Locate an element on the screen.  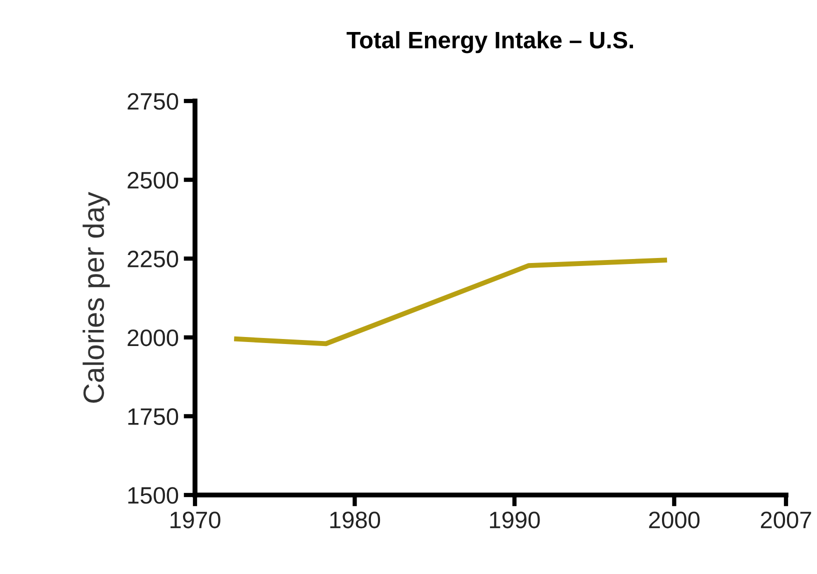
y-tick-label: 1500 is located at coordinates (153, 495).